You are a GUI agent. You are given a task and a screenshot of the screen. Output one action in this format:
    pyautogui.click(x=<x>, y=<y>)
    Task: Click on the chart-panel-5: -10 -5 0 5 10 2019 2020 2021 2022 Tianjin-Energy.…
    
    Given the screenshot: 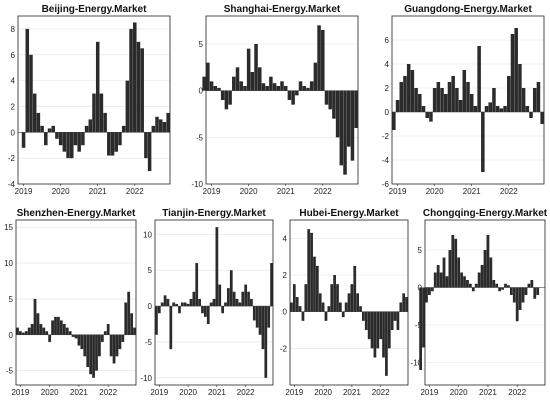 What is the action you would take?
    pyautogui.click(x=207, y=302)
    